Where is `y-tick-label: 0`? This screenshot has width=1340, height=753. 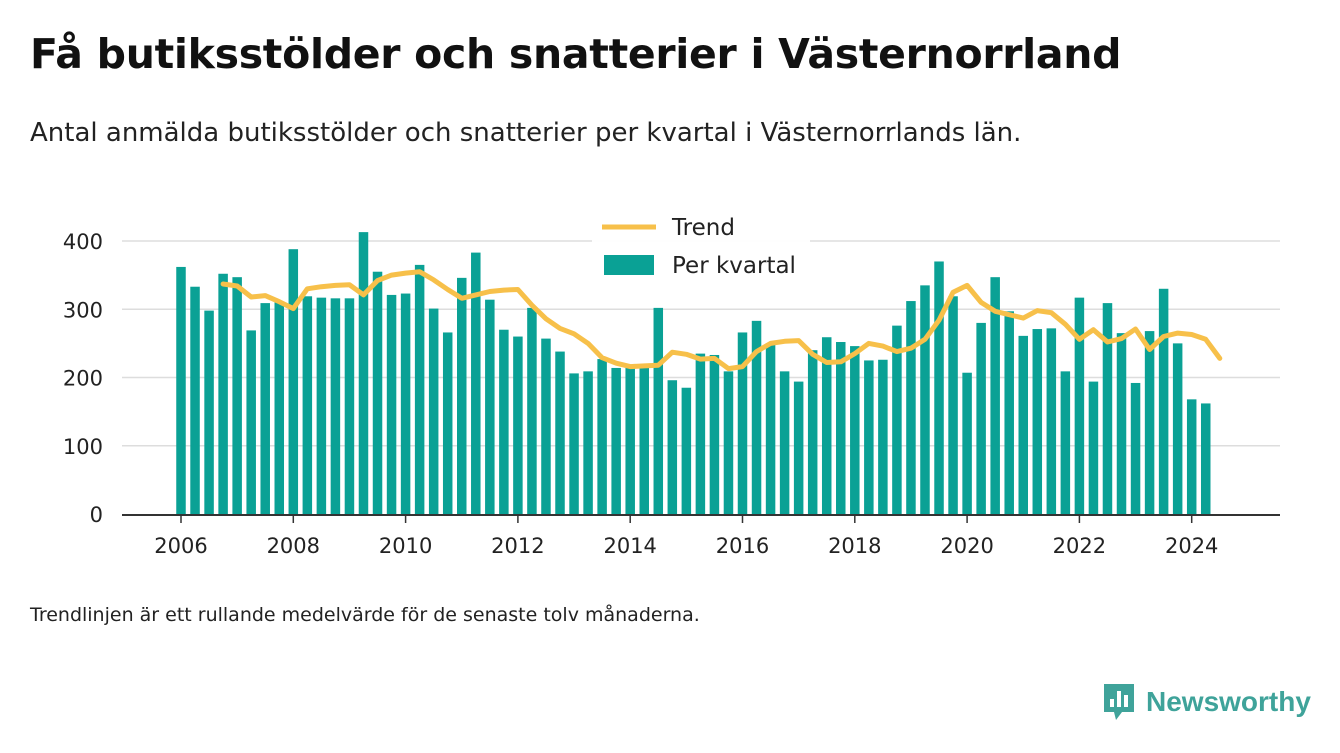
y-tick-label: 0 is located at coordinates (96, 515).